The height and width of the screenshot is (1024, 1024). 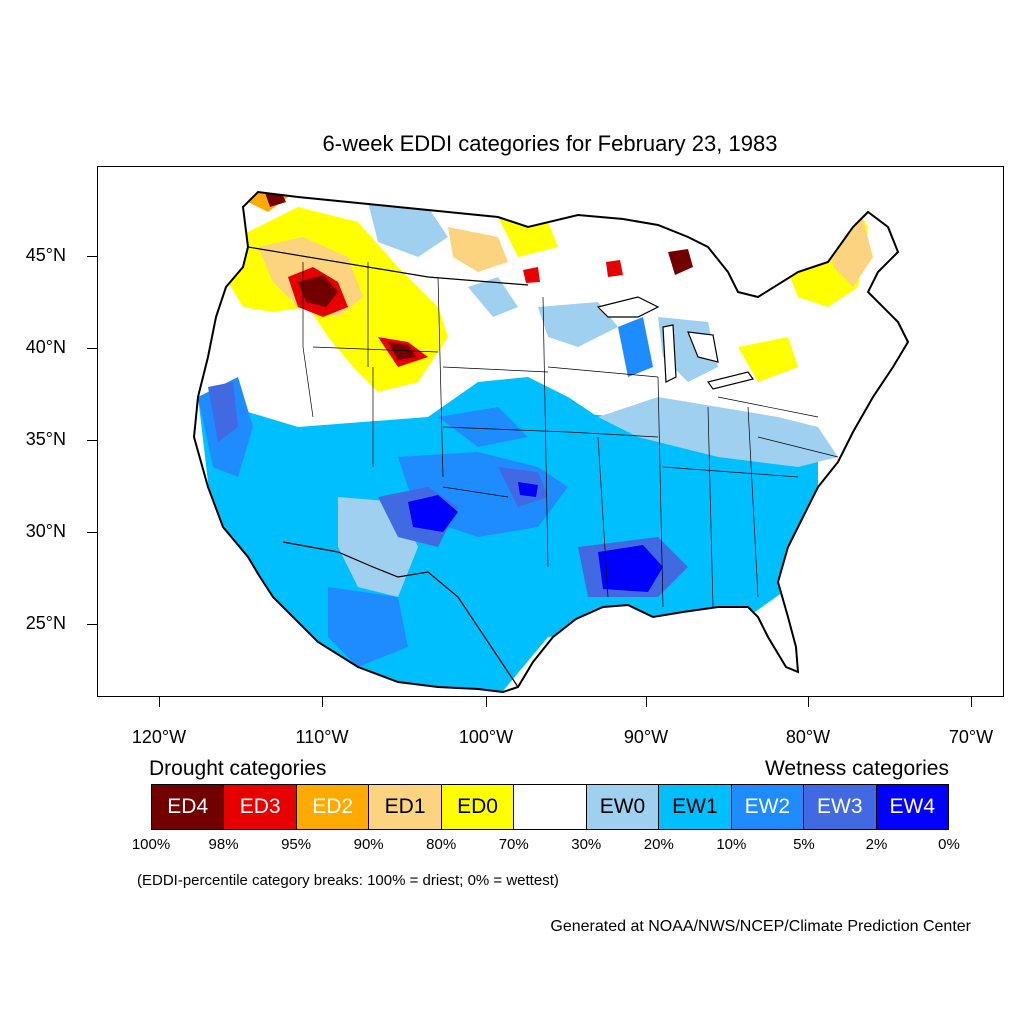 What do you see at coordinates (405, 807) in the screenshot?
I see `legend-box-ed1: ED1` at bounding box center [405, 807].